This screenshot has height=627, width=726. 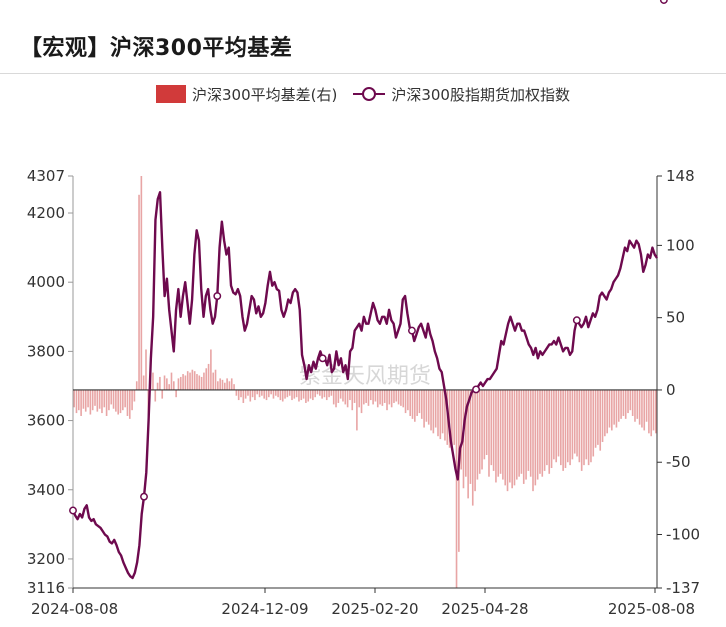 I want to click on left-tick-label: 3400, so click(x=46, y=490).